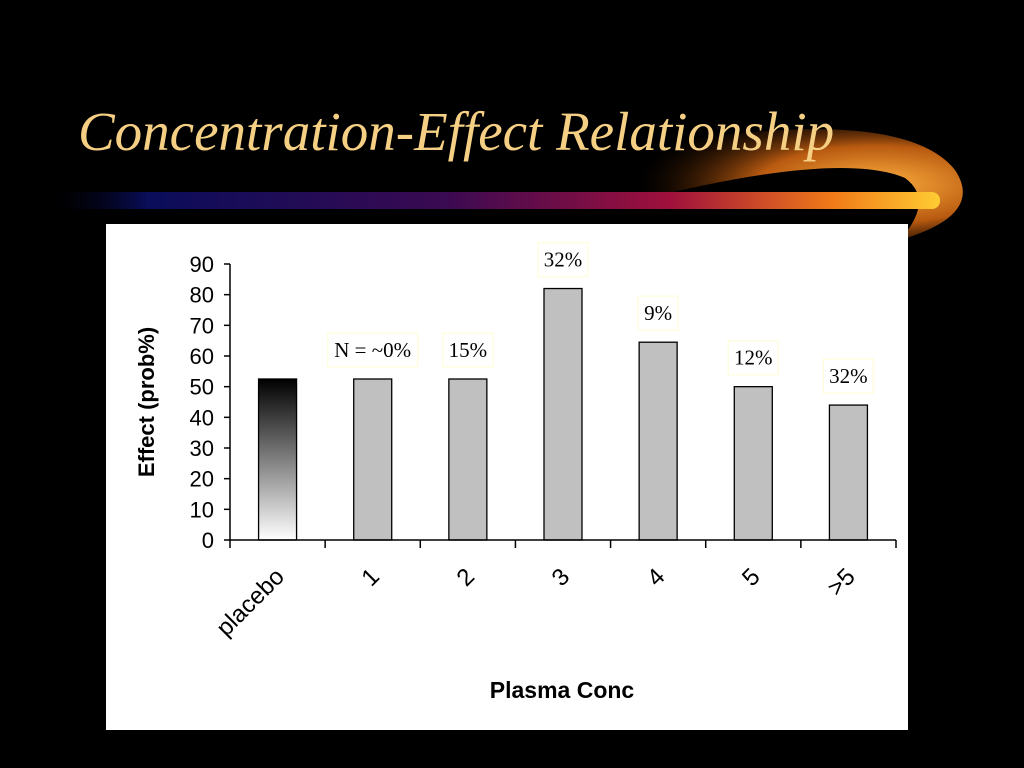 This screenshot has width=1024, height=768. What do you see at coordinates (751, 577) in the screenshot?
I see `x-tick-label: 5` at bounding box center [751, 577].